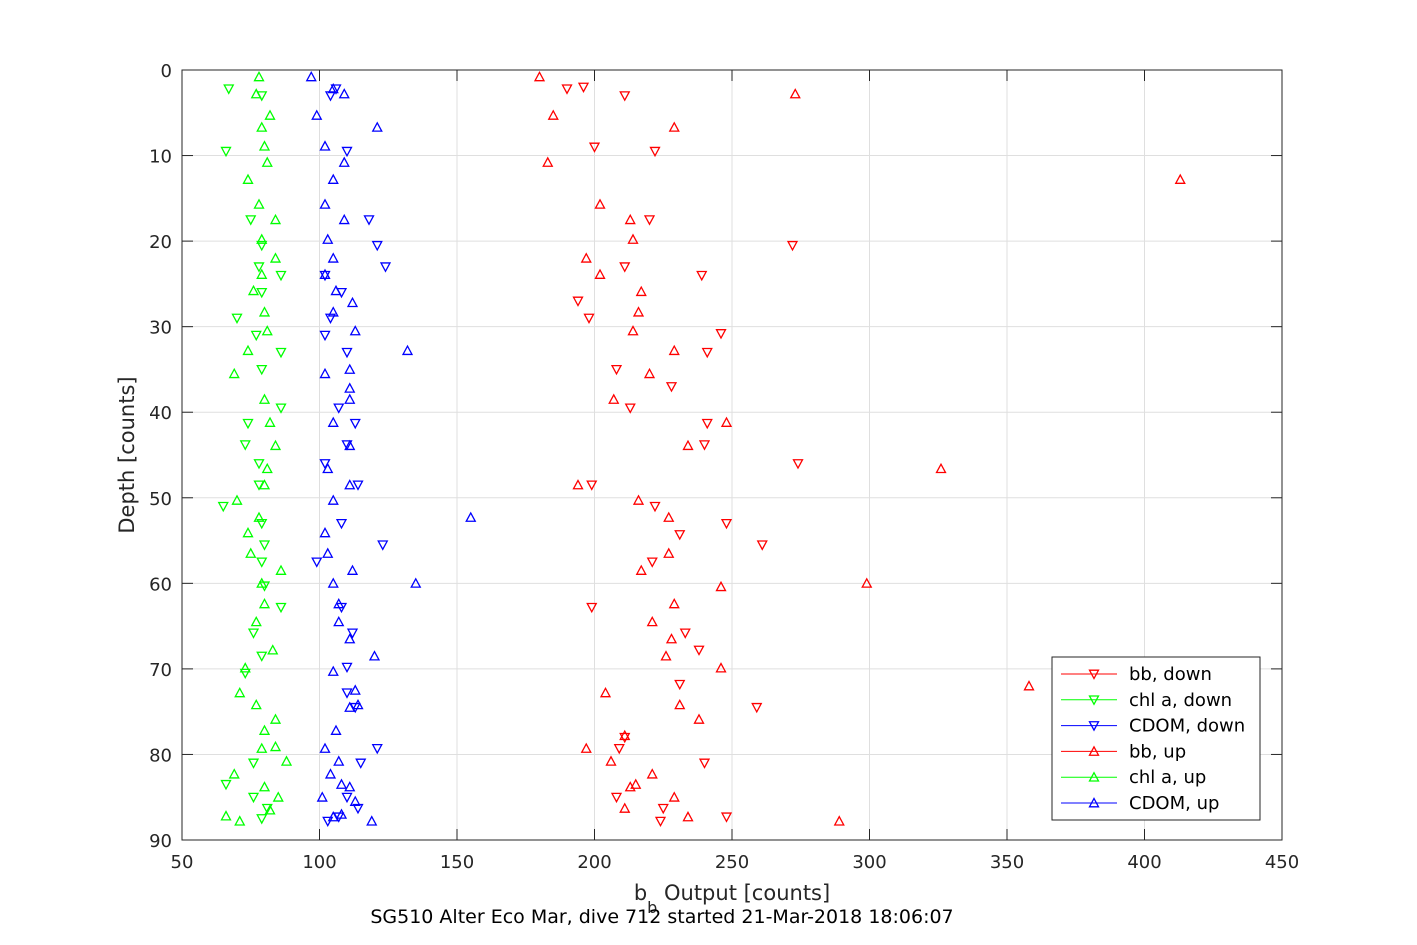  I want to click on legend-label: bb, down, so click(1170, 674).